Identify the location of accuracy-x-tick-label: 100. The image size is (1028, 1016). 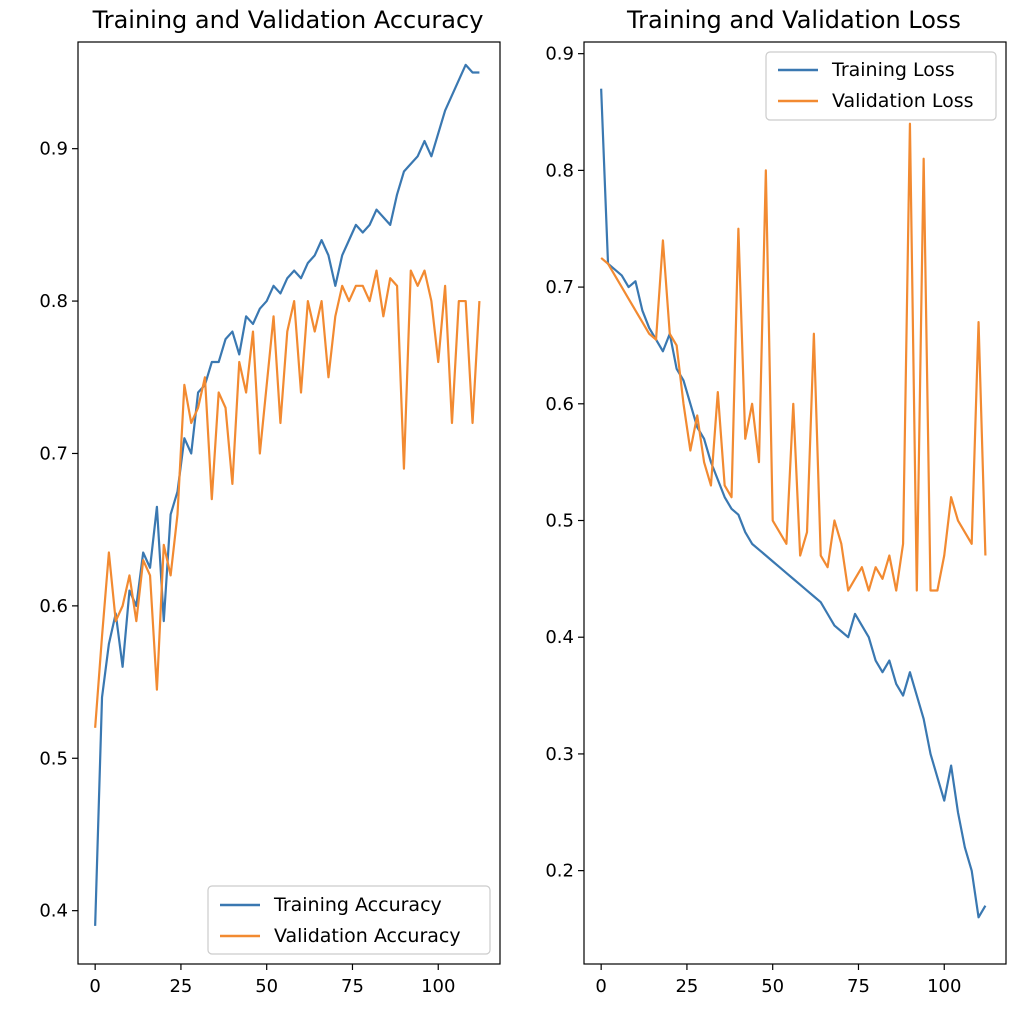
(438, 986).